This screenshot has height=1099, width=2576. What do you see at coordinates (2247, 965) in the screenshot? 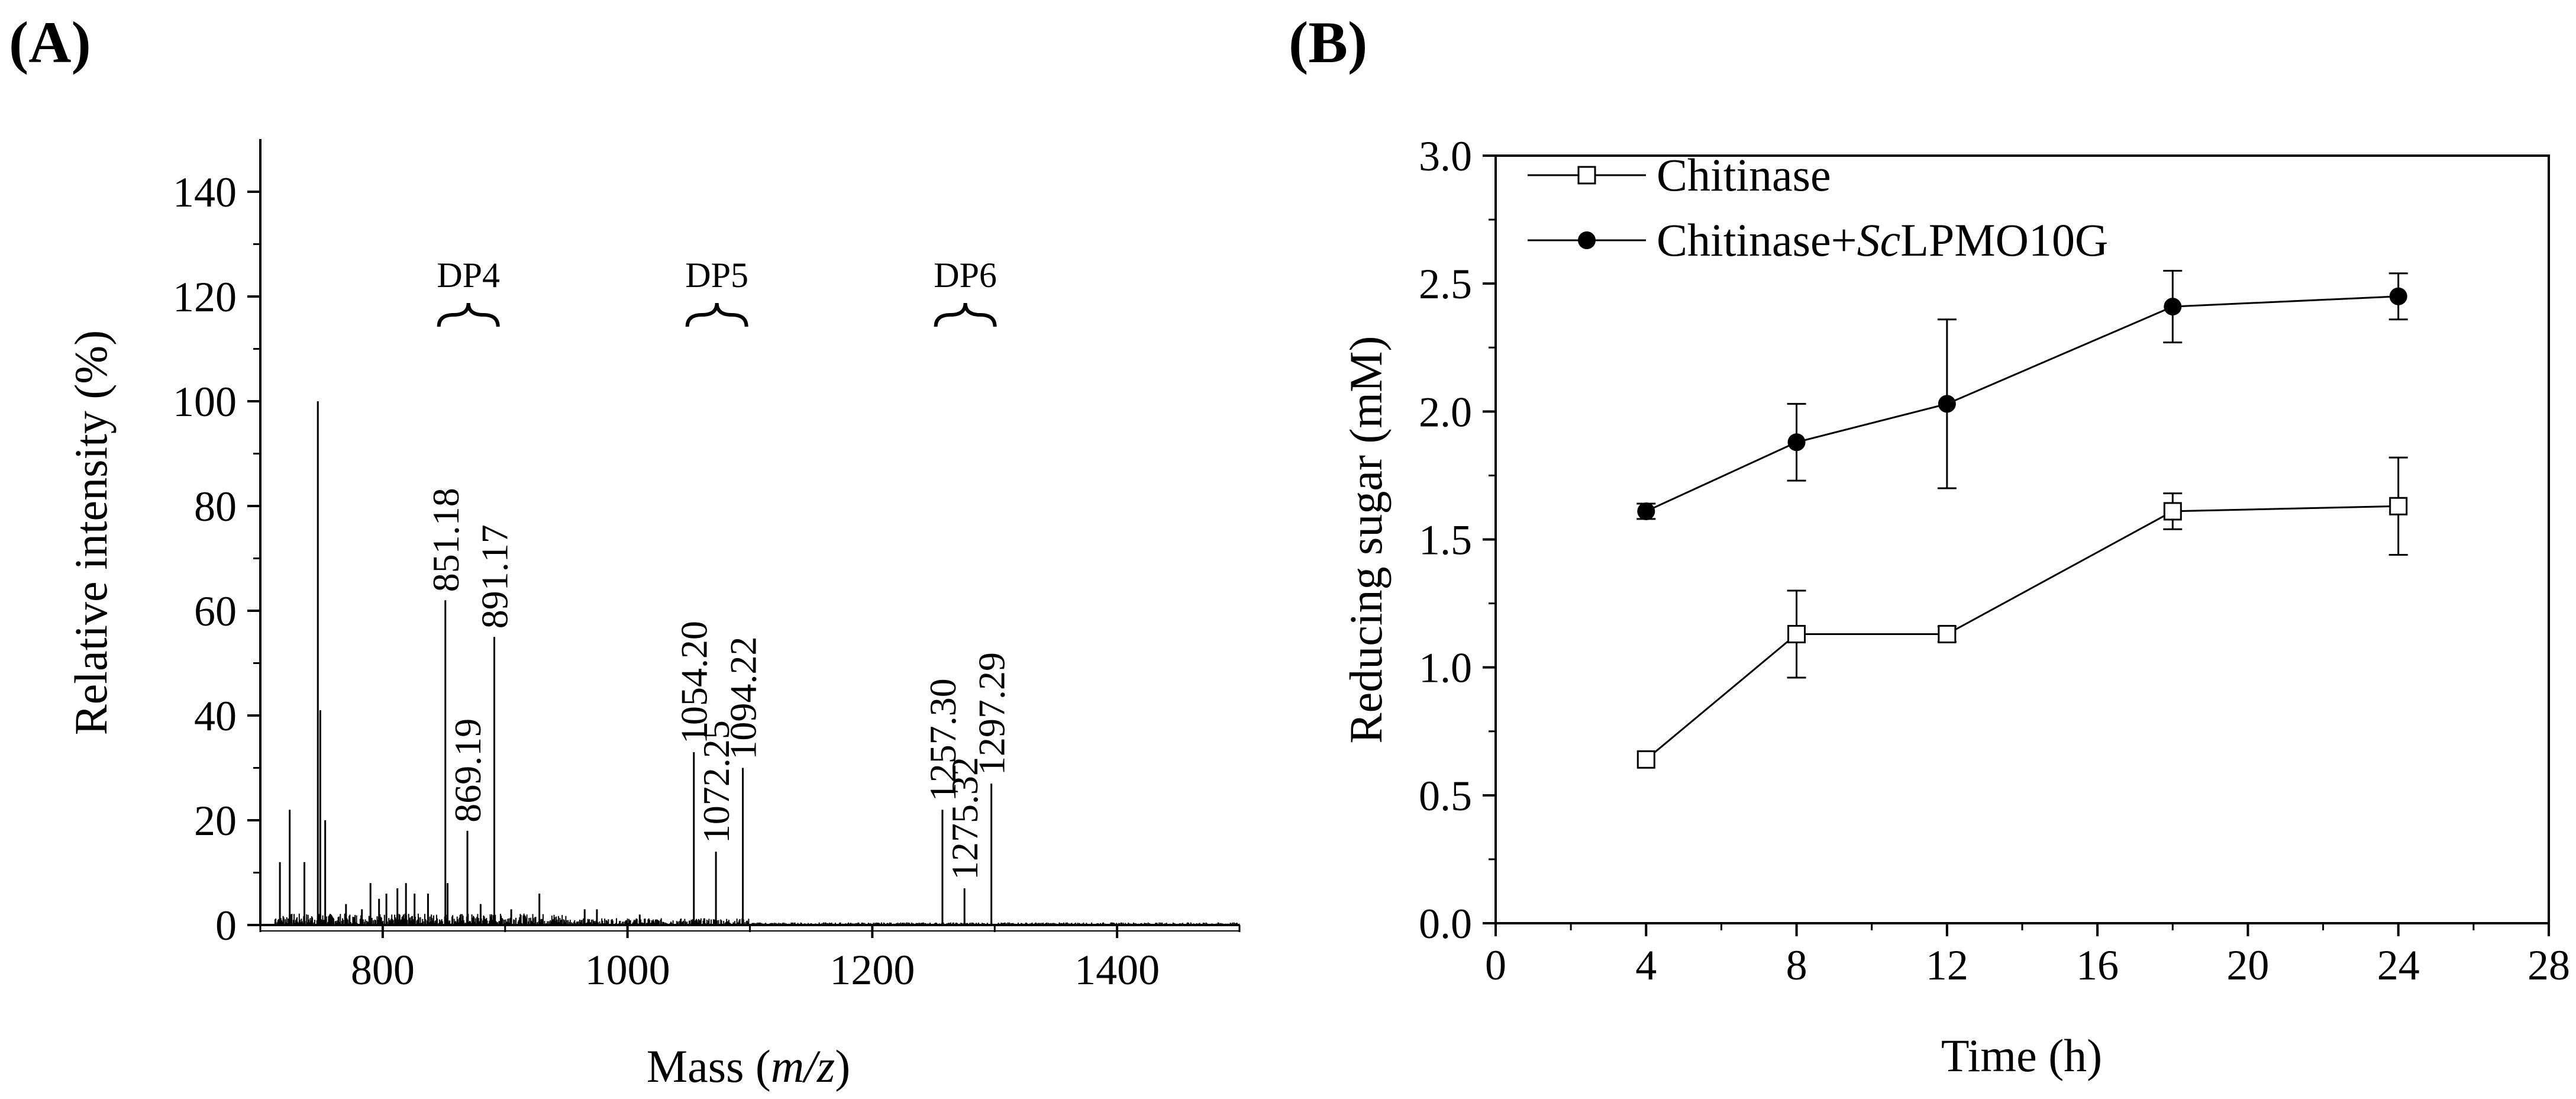
I see `panel-b-x-tick-label: 20` at bounding box center [2247, 965].